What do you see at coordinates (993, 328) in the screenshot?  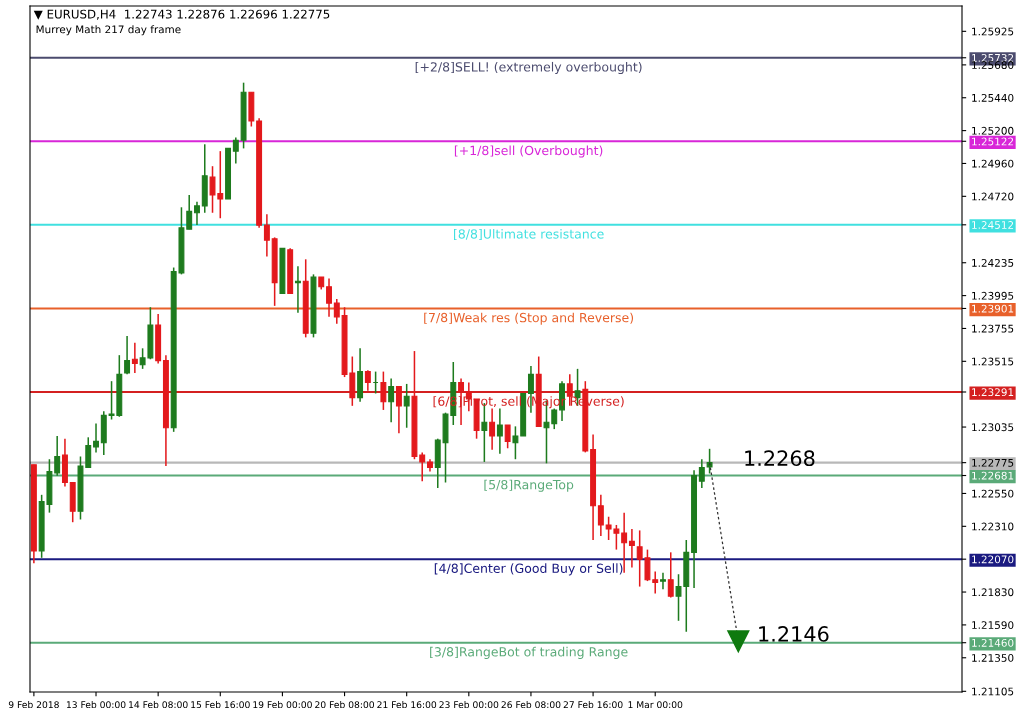 I see `y-tick-label: 1.23755` at bounding box center [993, 328].